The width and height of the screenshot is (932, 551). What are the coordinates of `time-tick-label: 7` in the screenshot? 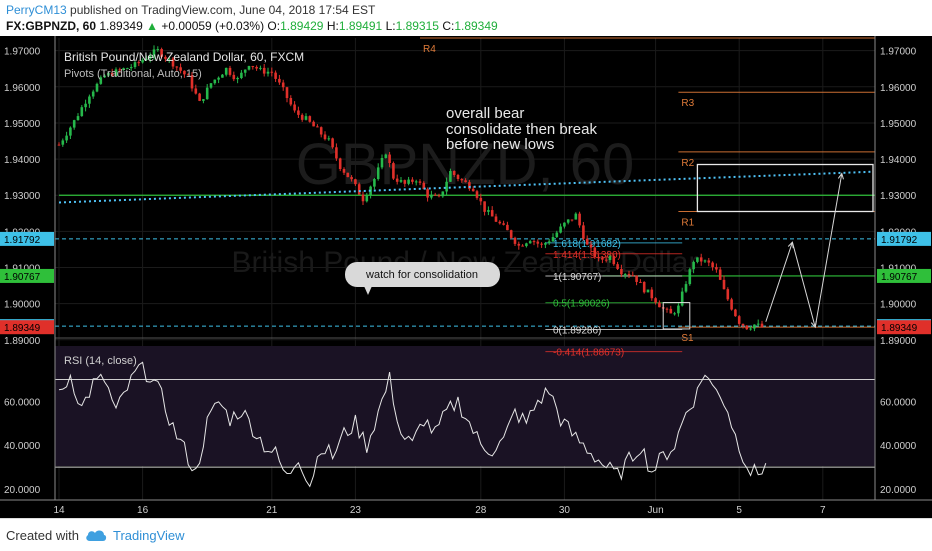 It's located at (823, 510).